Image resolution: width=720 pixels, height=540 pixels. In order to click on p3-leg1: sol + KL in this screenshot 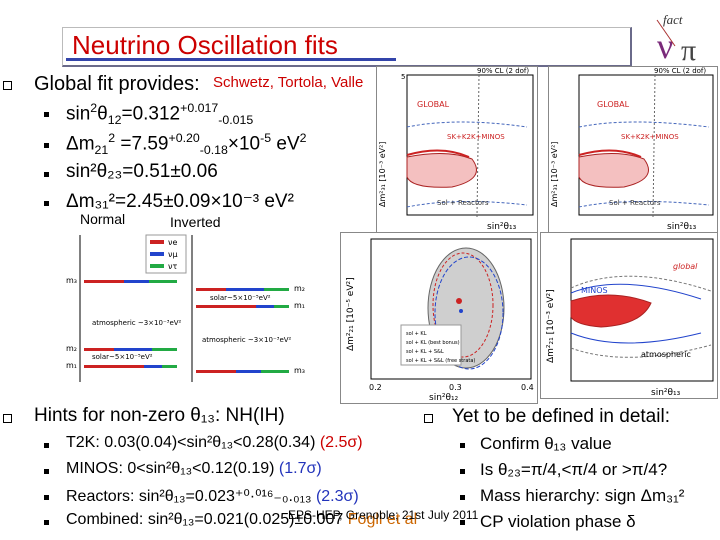, I will do `click(416, 334)`.